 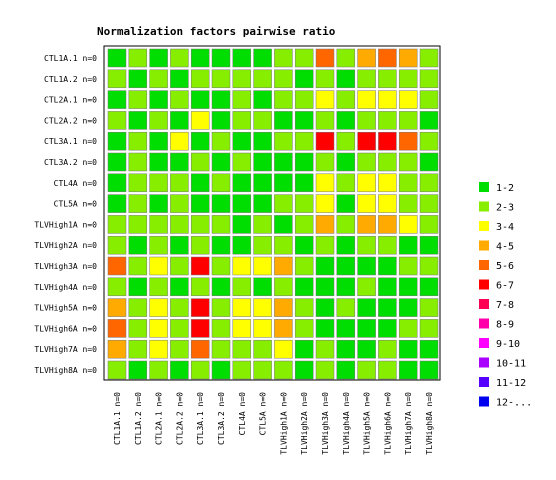 What do you see at coordinates (70, 100) in the screenshot?
I see `row-label: CTL2A.1 n=0` at bounding box center [70, 100].